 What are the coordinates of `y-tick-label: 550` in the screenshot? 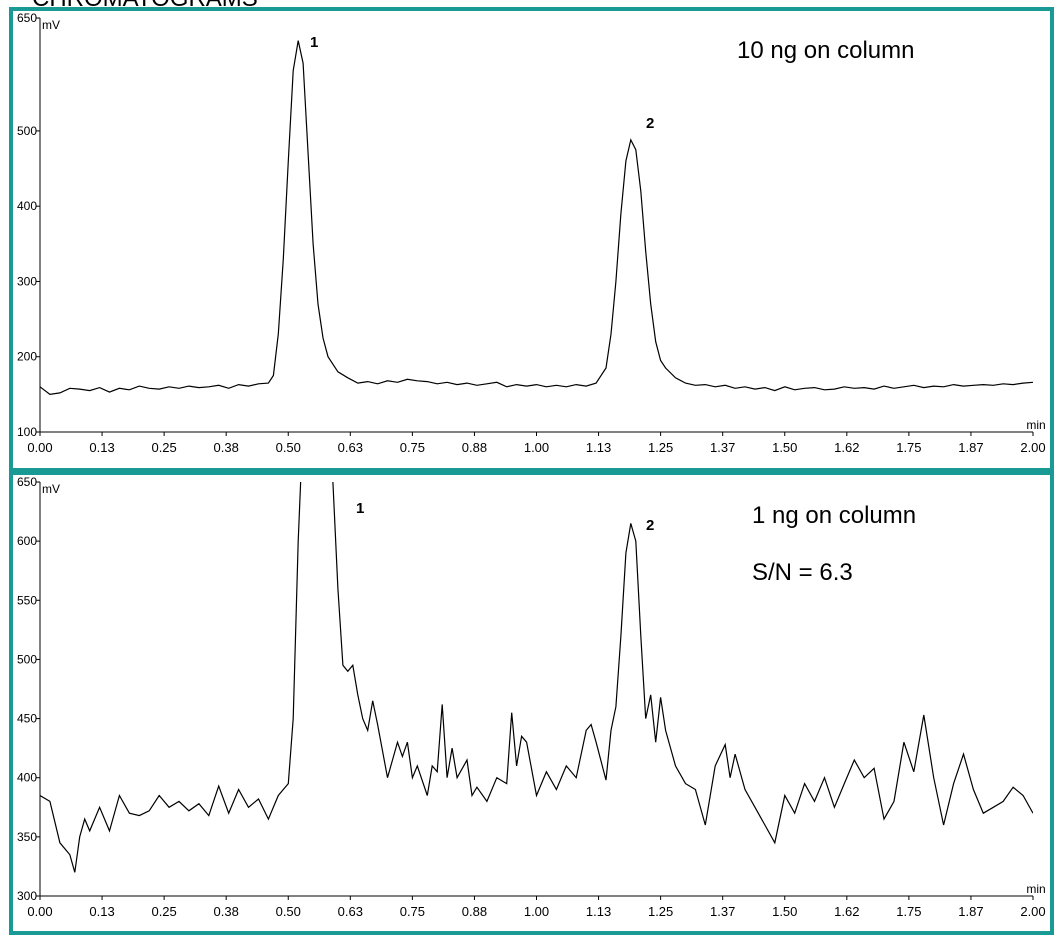 It's located at (27, 600).